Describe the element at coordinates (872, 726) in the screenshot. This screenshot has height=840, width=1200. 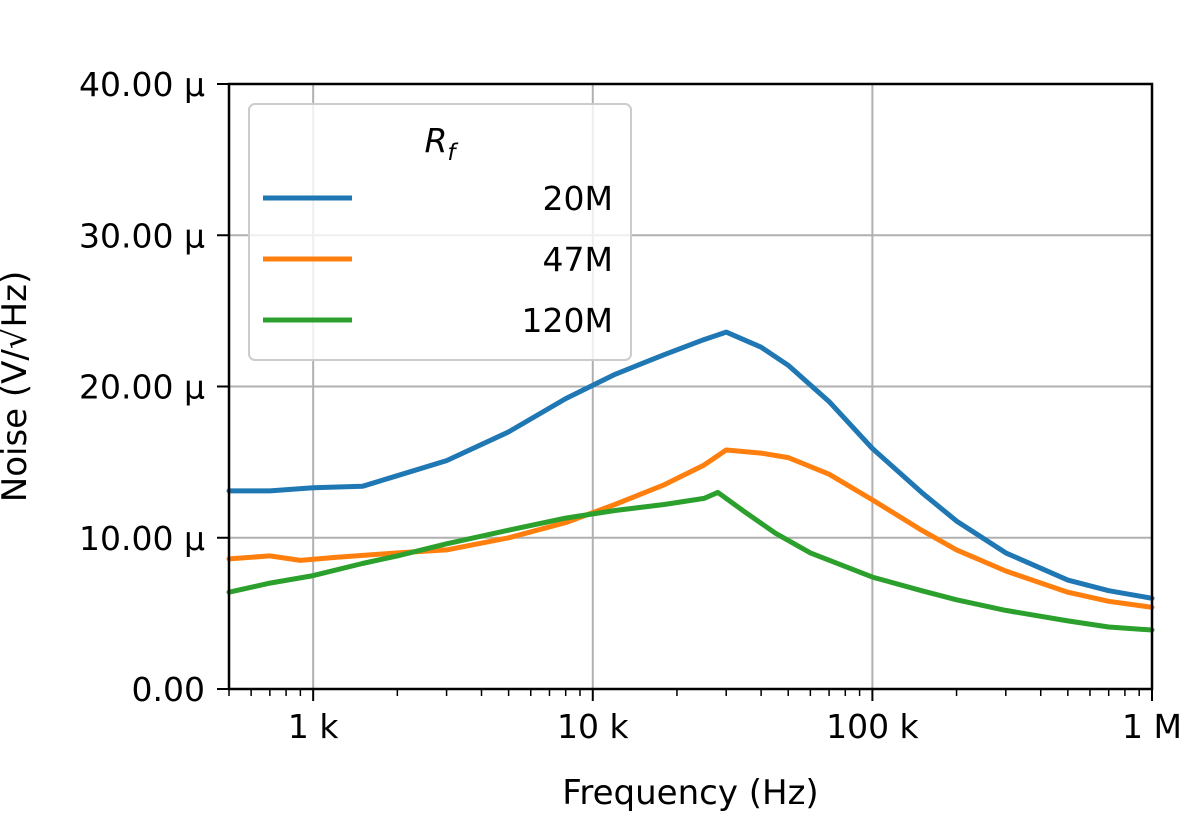
I see `x-tick-label: 100 k` at that location.